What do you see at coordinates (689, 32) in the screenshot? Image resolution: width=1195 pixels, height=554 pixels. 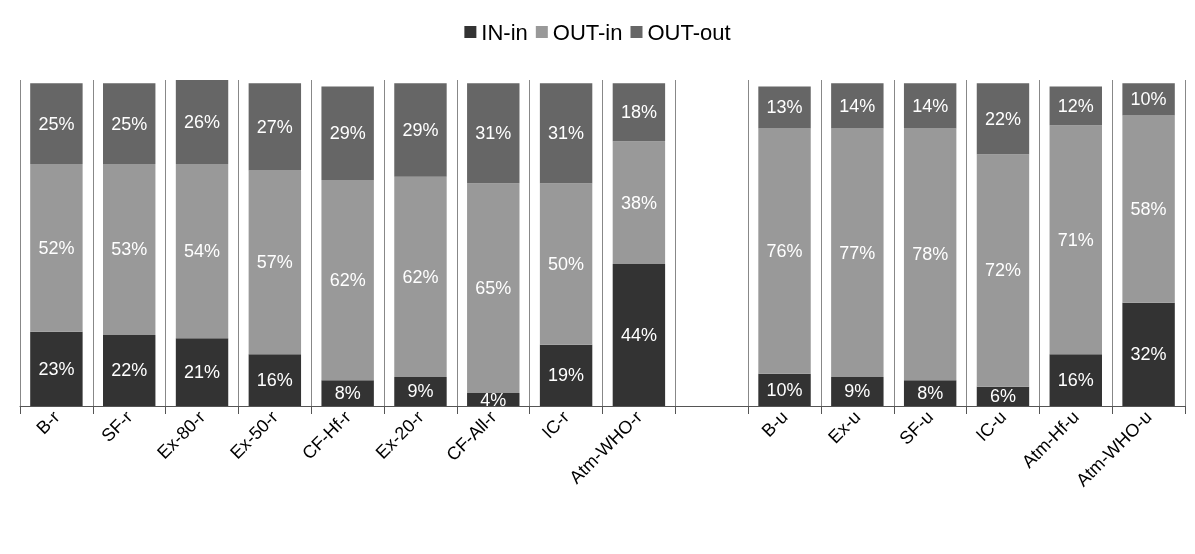 I see `legend-label: OUT-out` at bounding box center [689, 32].